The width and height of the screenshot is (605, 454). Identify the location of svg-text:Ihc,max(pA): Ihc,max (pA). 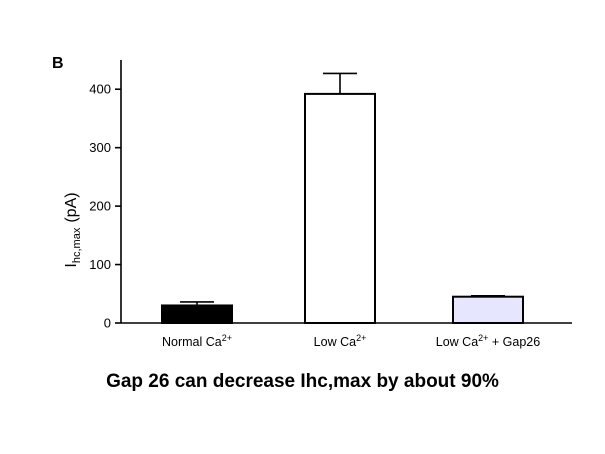
(73, 229).